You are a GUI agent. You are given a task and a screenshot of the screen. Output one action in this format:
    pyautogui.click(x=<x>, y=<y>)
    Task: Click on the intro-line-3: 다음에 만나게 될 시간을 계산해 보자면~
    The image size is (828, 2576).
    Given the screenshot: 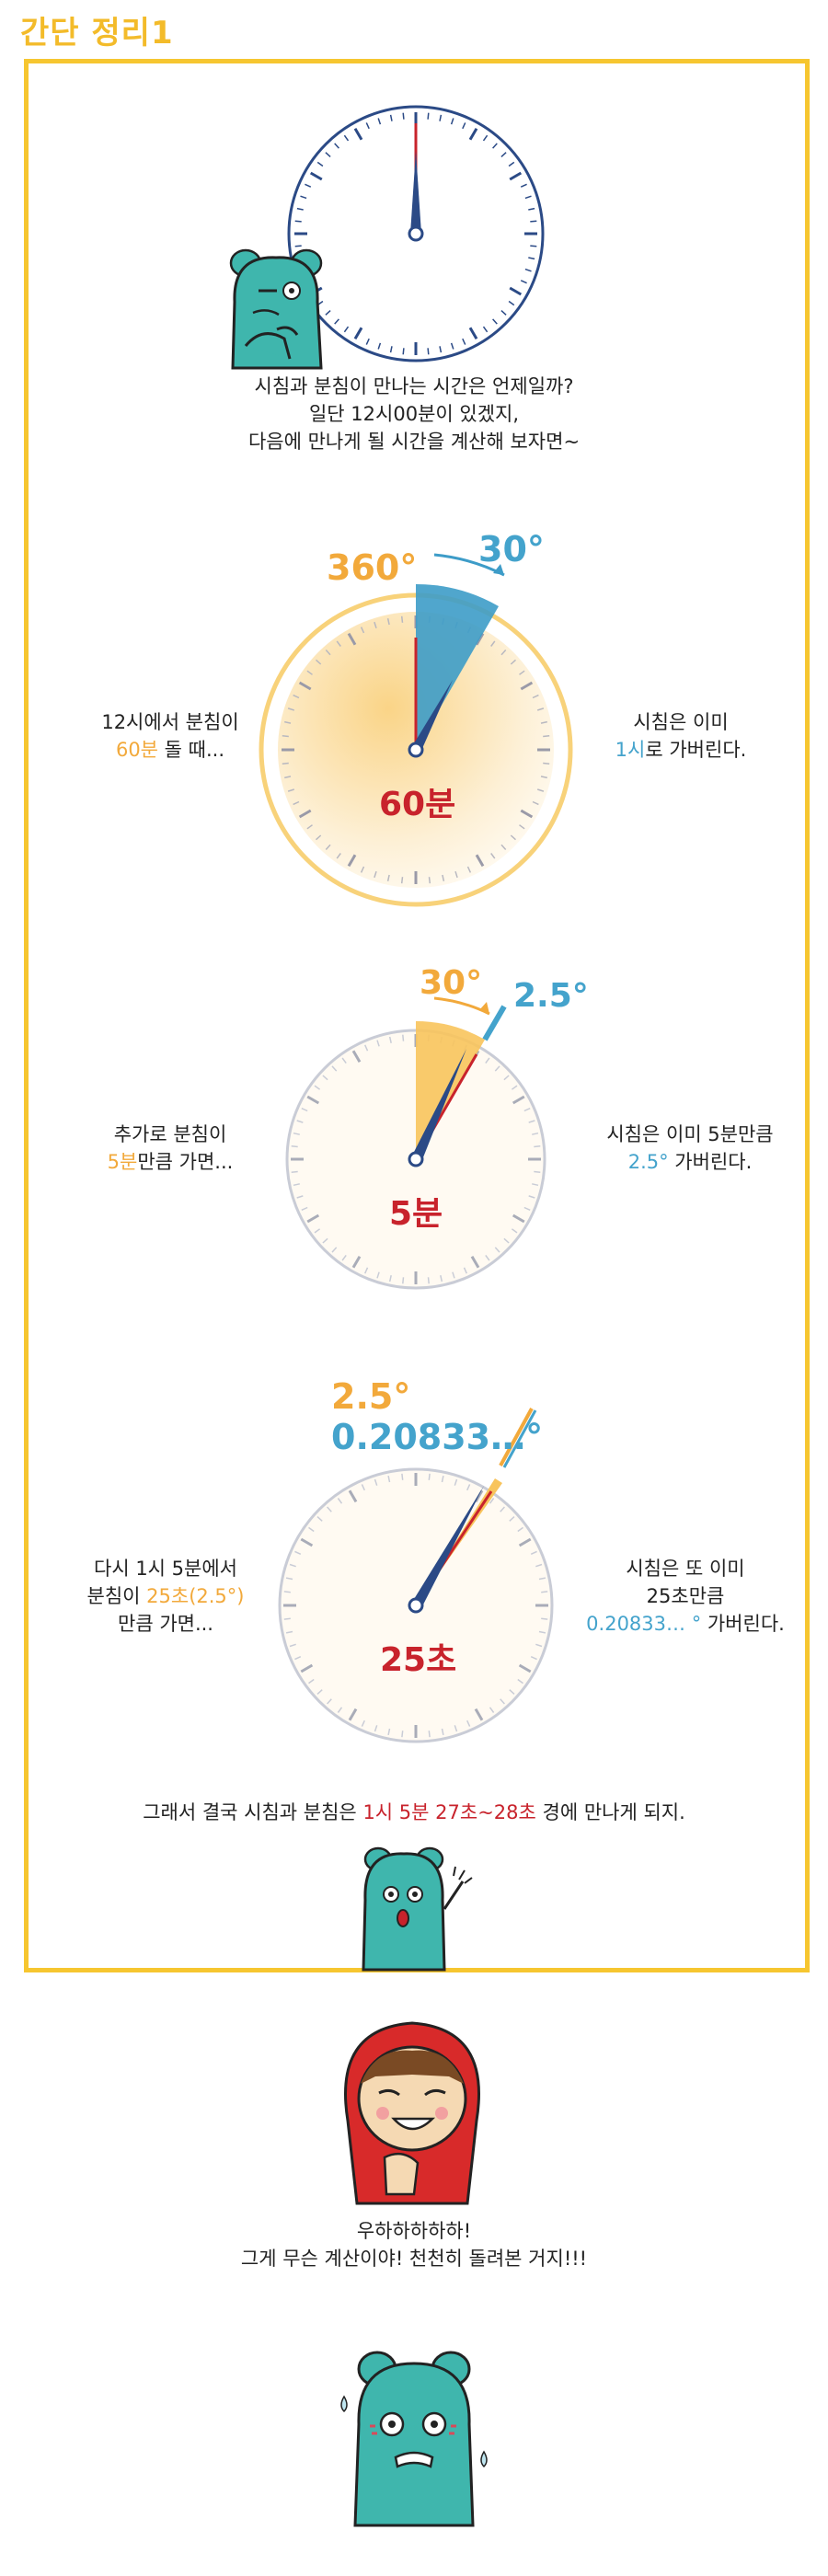 What is the action you would take?
    pyautogui.click(x=414, y=442)
    